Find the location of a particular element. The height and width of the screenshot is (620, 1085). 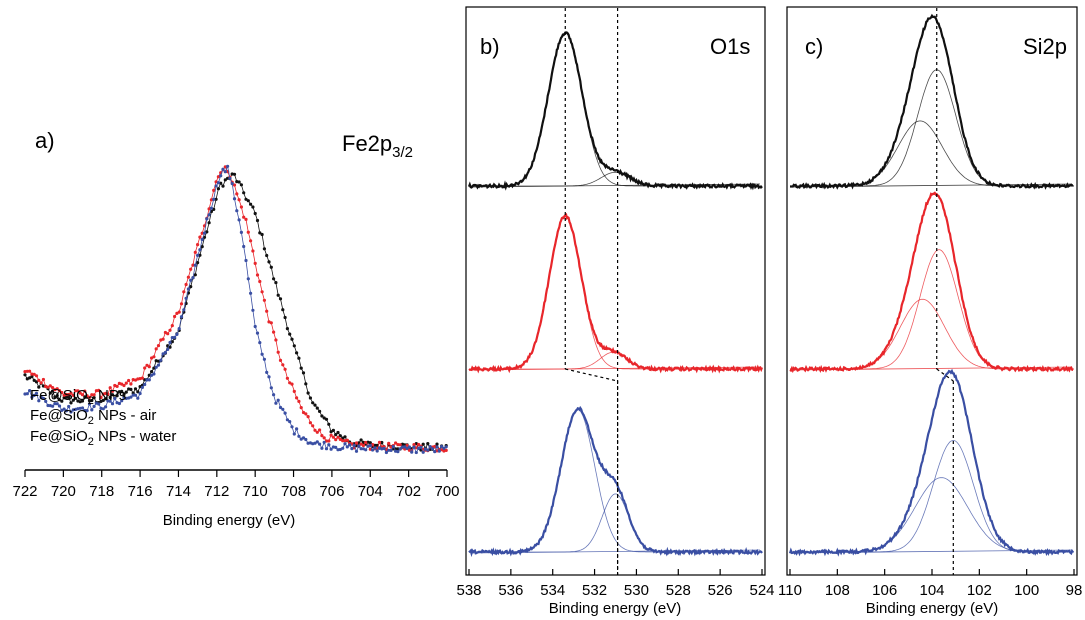

panel-tick-label: 532 is located at coordinates (594, 590).